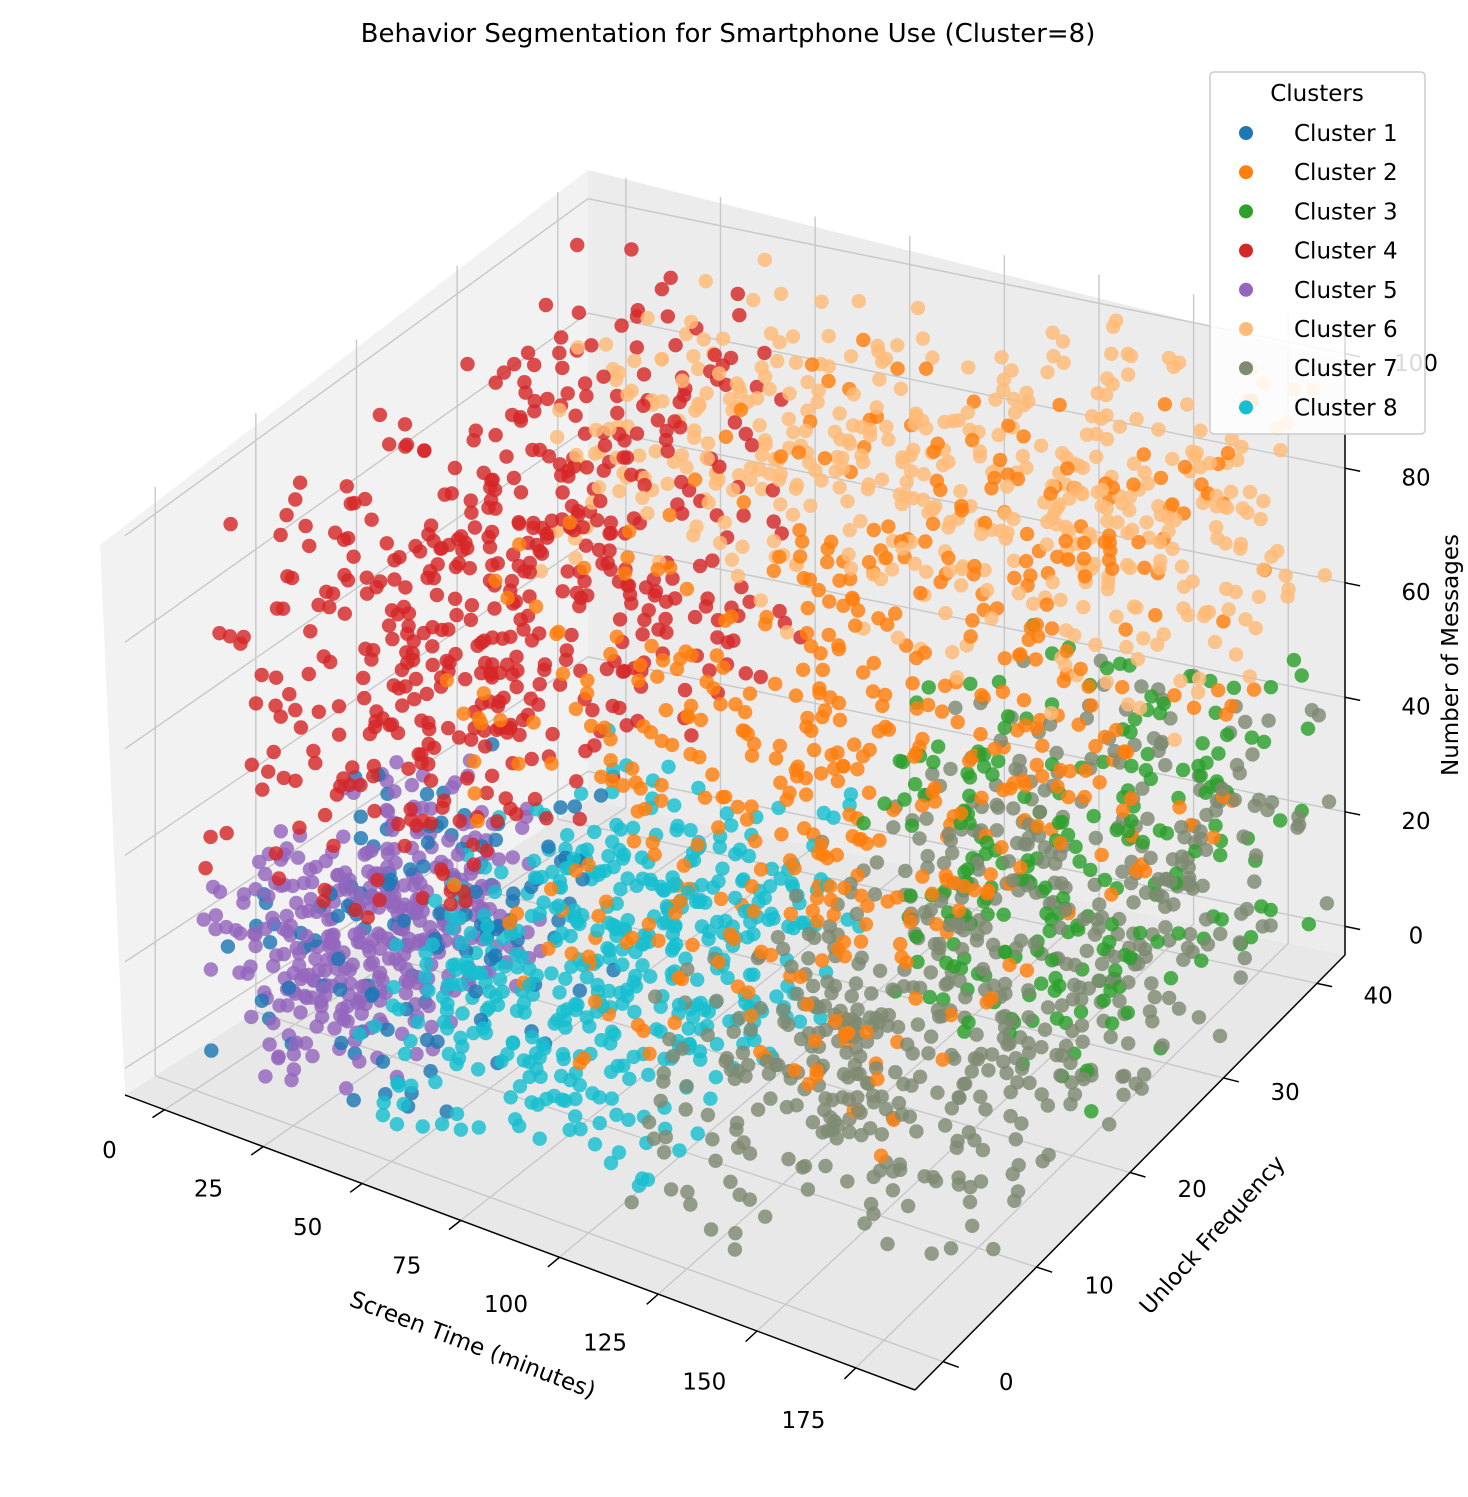 This screenshot has height=1497, width=1468. What do you see at coordinates (704, 1382) in the screenshot?
I see `x-tick-label: 150` at bounding box center [704, 1382].